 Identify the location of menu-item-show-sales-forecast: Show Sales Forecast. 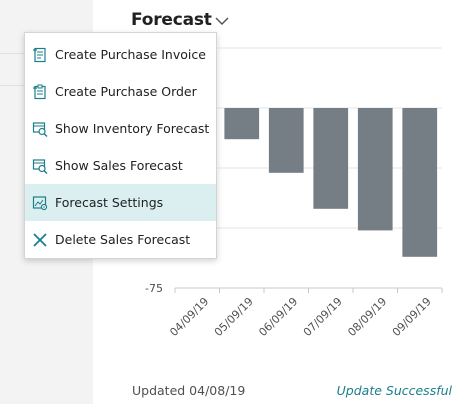
(120, 165).